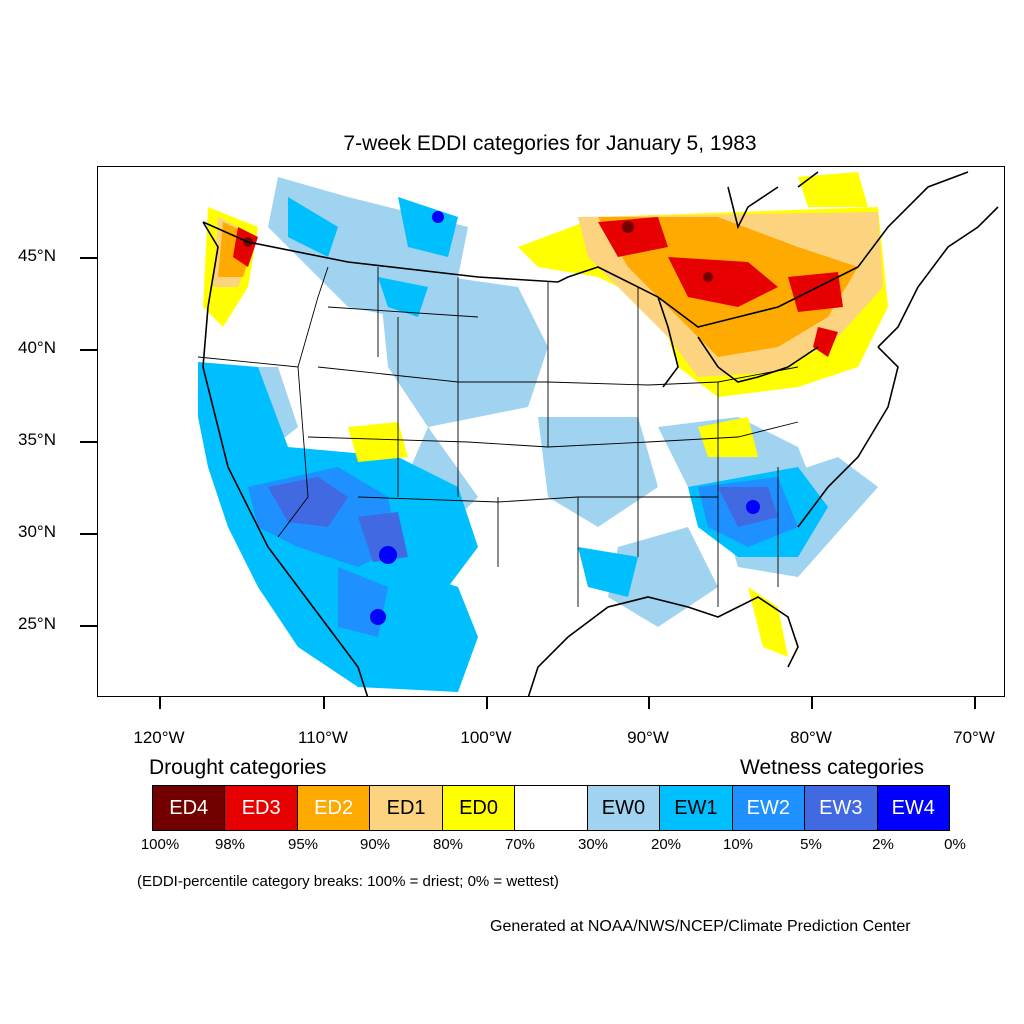 The image size is (1024, 1024). What do you see at coordinates (648, 737) in the screenshot?
I see `lon-label-90: 90°W` at bounding box center [648, 737].